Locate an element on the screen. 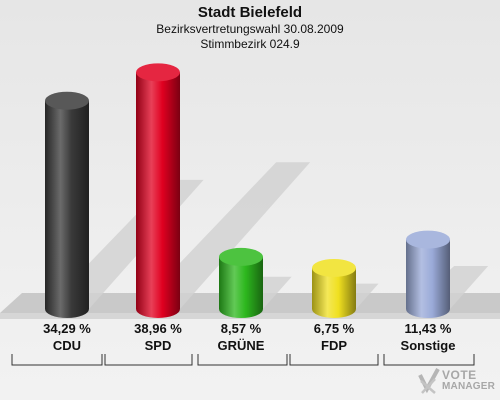  value-label: 38,96 % is located at coordinates (158, 328).